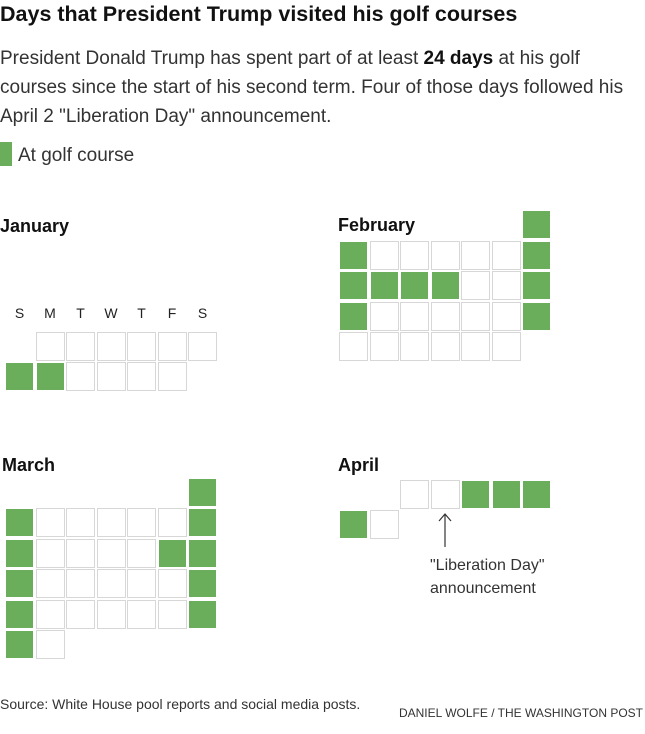 Image resolution: width=645 pixels, height=734 pixels. Describe the element at coordinates (172, 313) in the screenshot. I see `weekday-label: F` at that location.